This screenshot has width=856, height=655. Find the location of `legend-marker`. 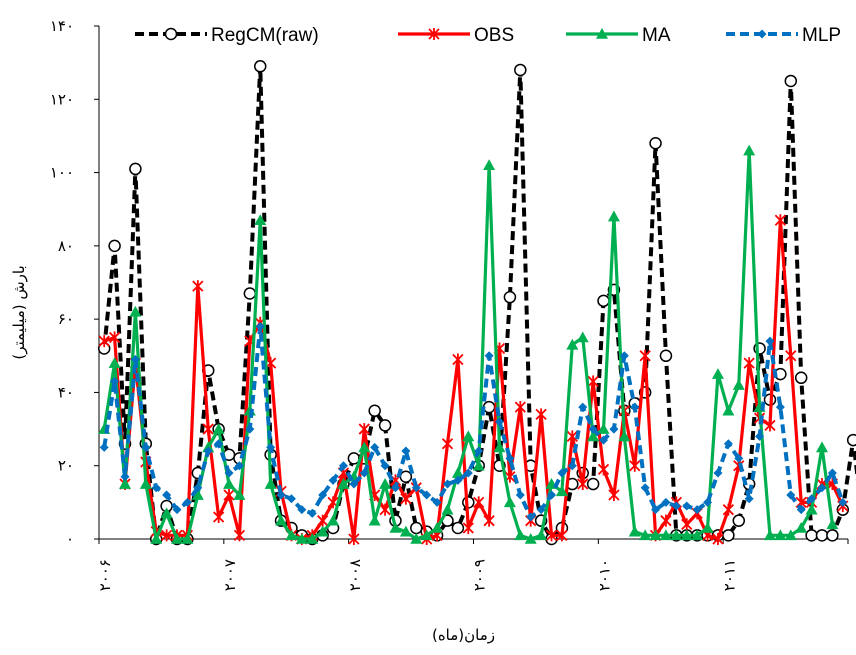

legend-marker is located at coordinates (762, 34).